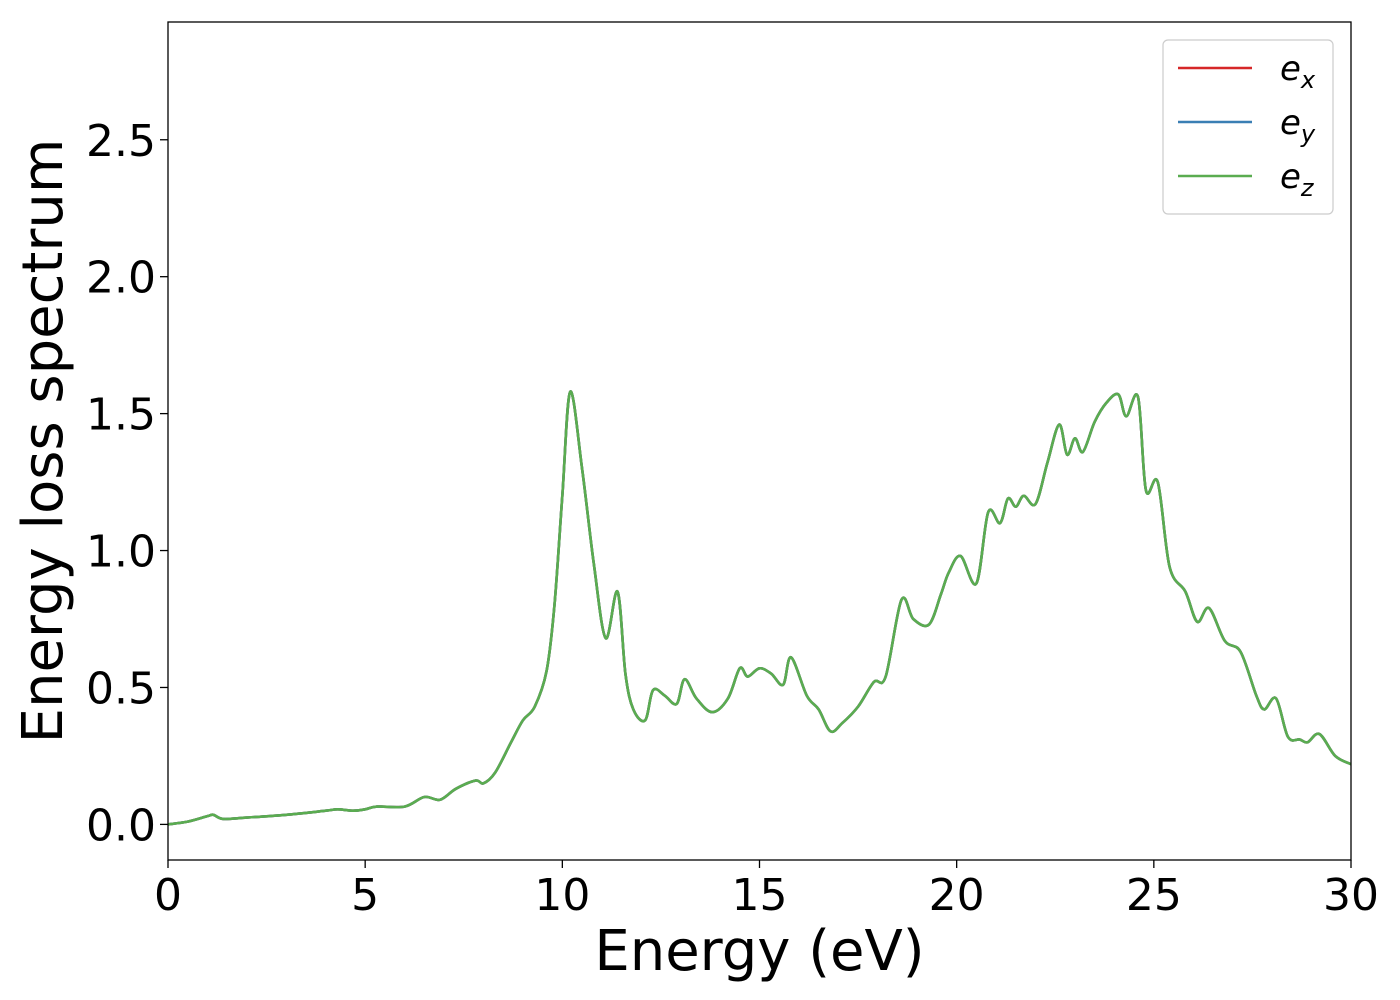 The image size is (1400, 1000). What do you see at coordinates (365, 895) in the screenshot?
I see `x-tick-label: 5` at bounding box center [365, 895].